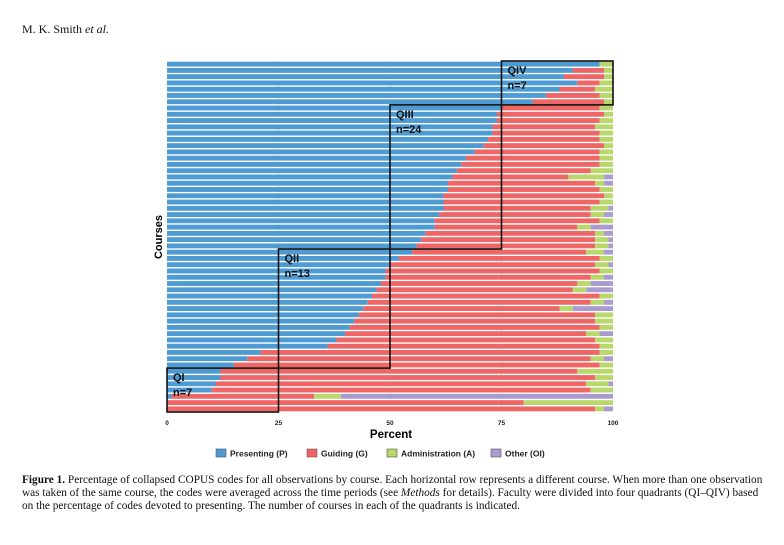  I want to click on quadrant-count: n=13, so click(297, 274).